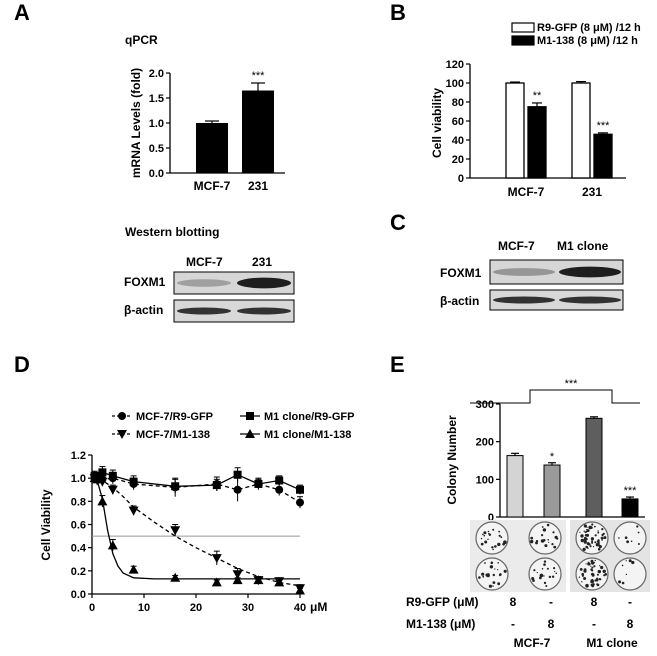  Describe the element at coordinates (594, 624) in the screenshot. I see `m1138-lane-3: -` at that location.